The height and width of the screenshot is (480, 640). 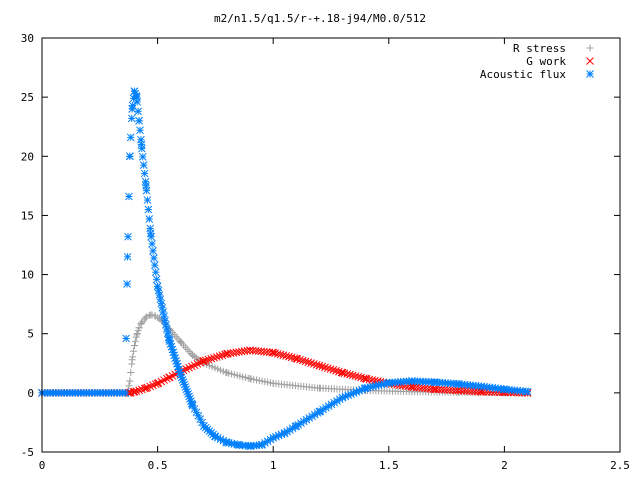 I want to click on x-tick-label: 0.5, so click(x=158, y=465).